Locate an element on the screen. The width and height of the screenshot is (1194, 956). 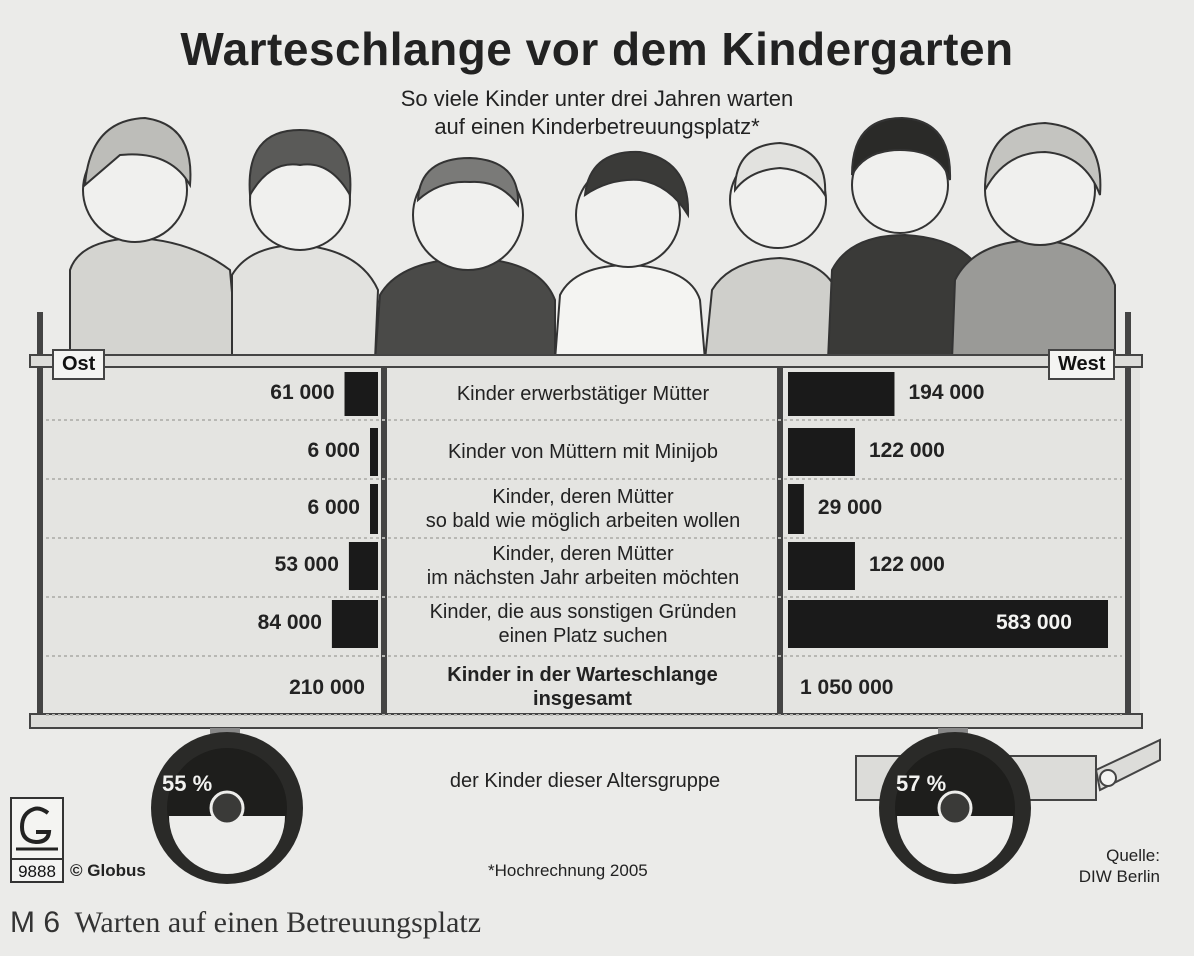
footnote: *Hochrechnung 2005 is located at coordinates (568, 870).